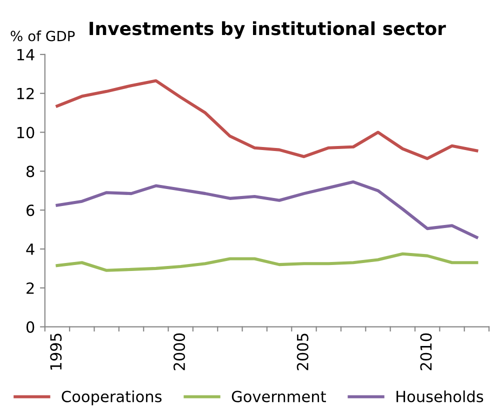  I want to click on y-tick-label: 12, so click(25, 94).